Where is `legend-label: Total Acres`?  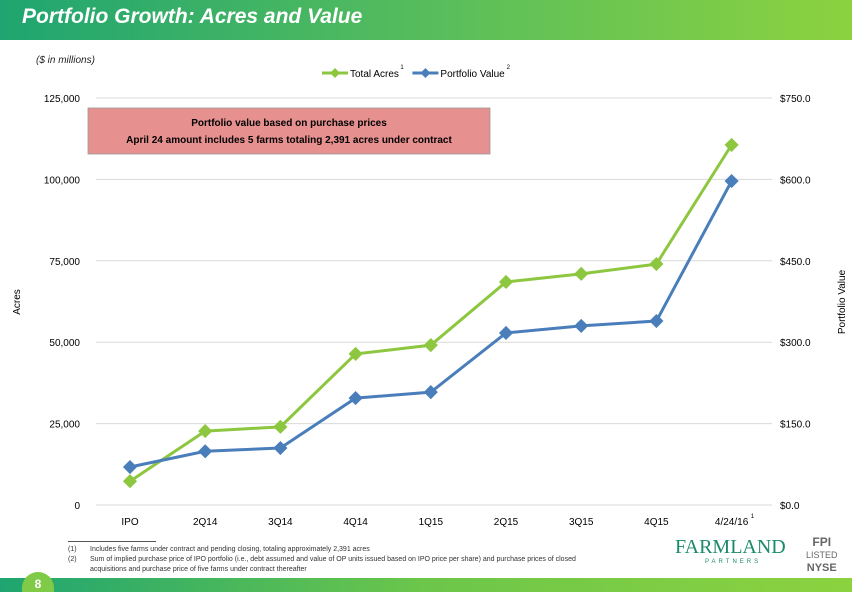
legend-label: Total Acres is located at coordinates (374, 74).